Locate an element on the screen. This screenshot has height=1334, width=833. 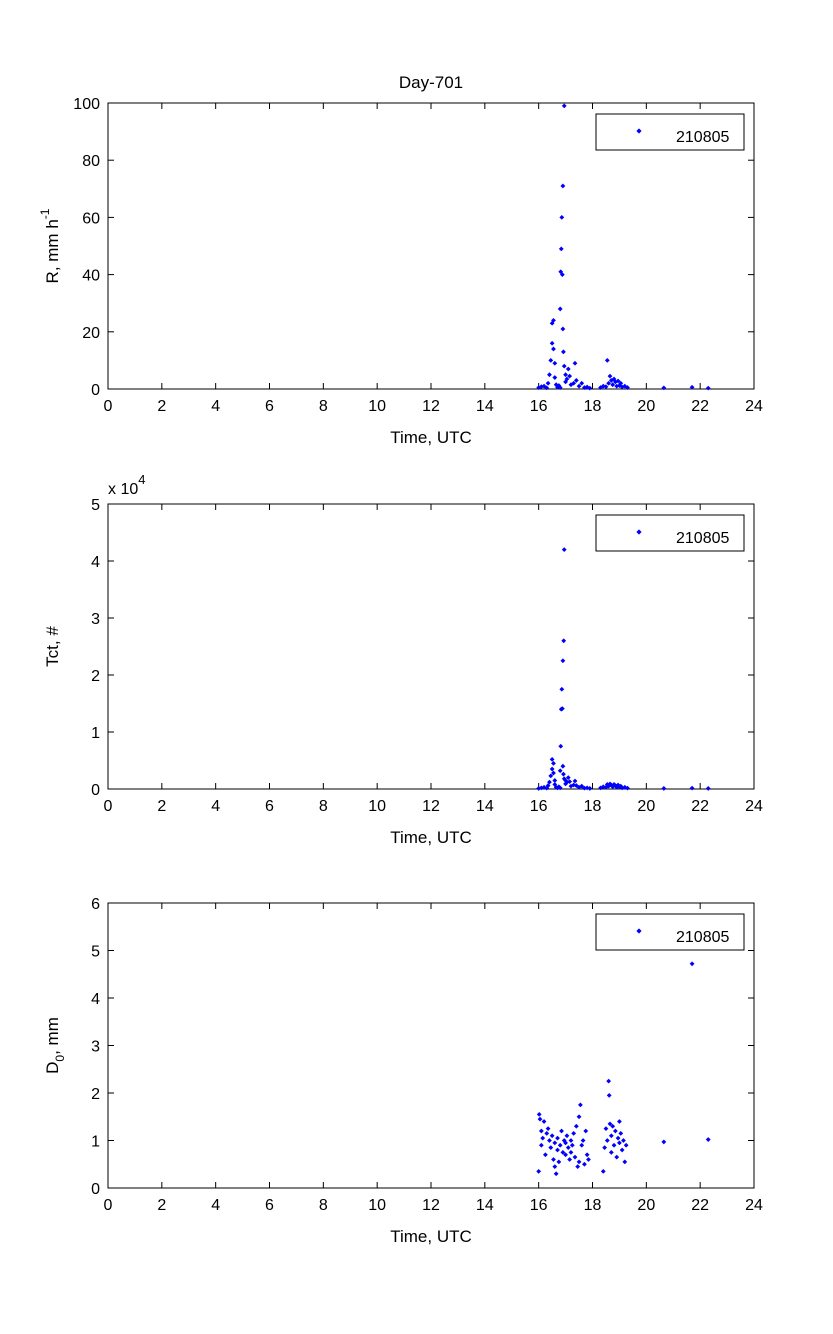
y-tick-label: 3 is located at coordinates (95, 1047).